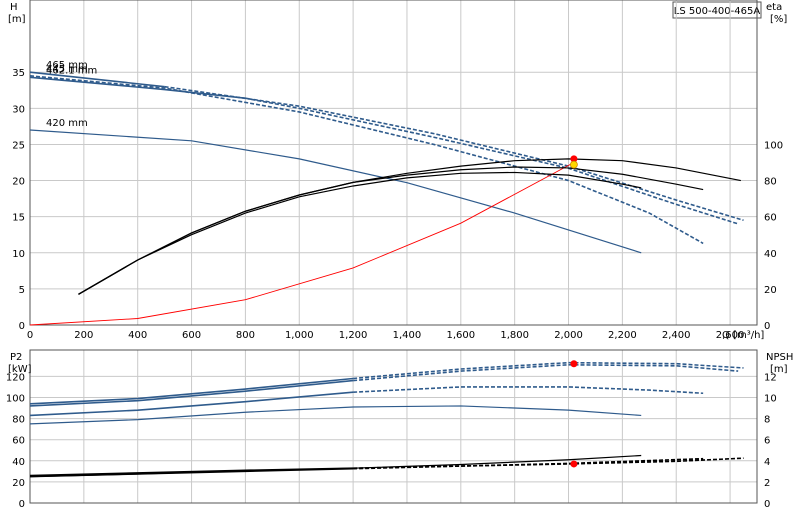 The width and height of the screenshot is (800, 520). What do you see at coordinates (15, 398) in the screenshot?
I see `y-left-tick-label: 100` at bounding box center [15, 398].